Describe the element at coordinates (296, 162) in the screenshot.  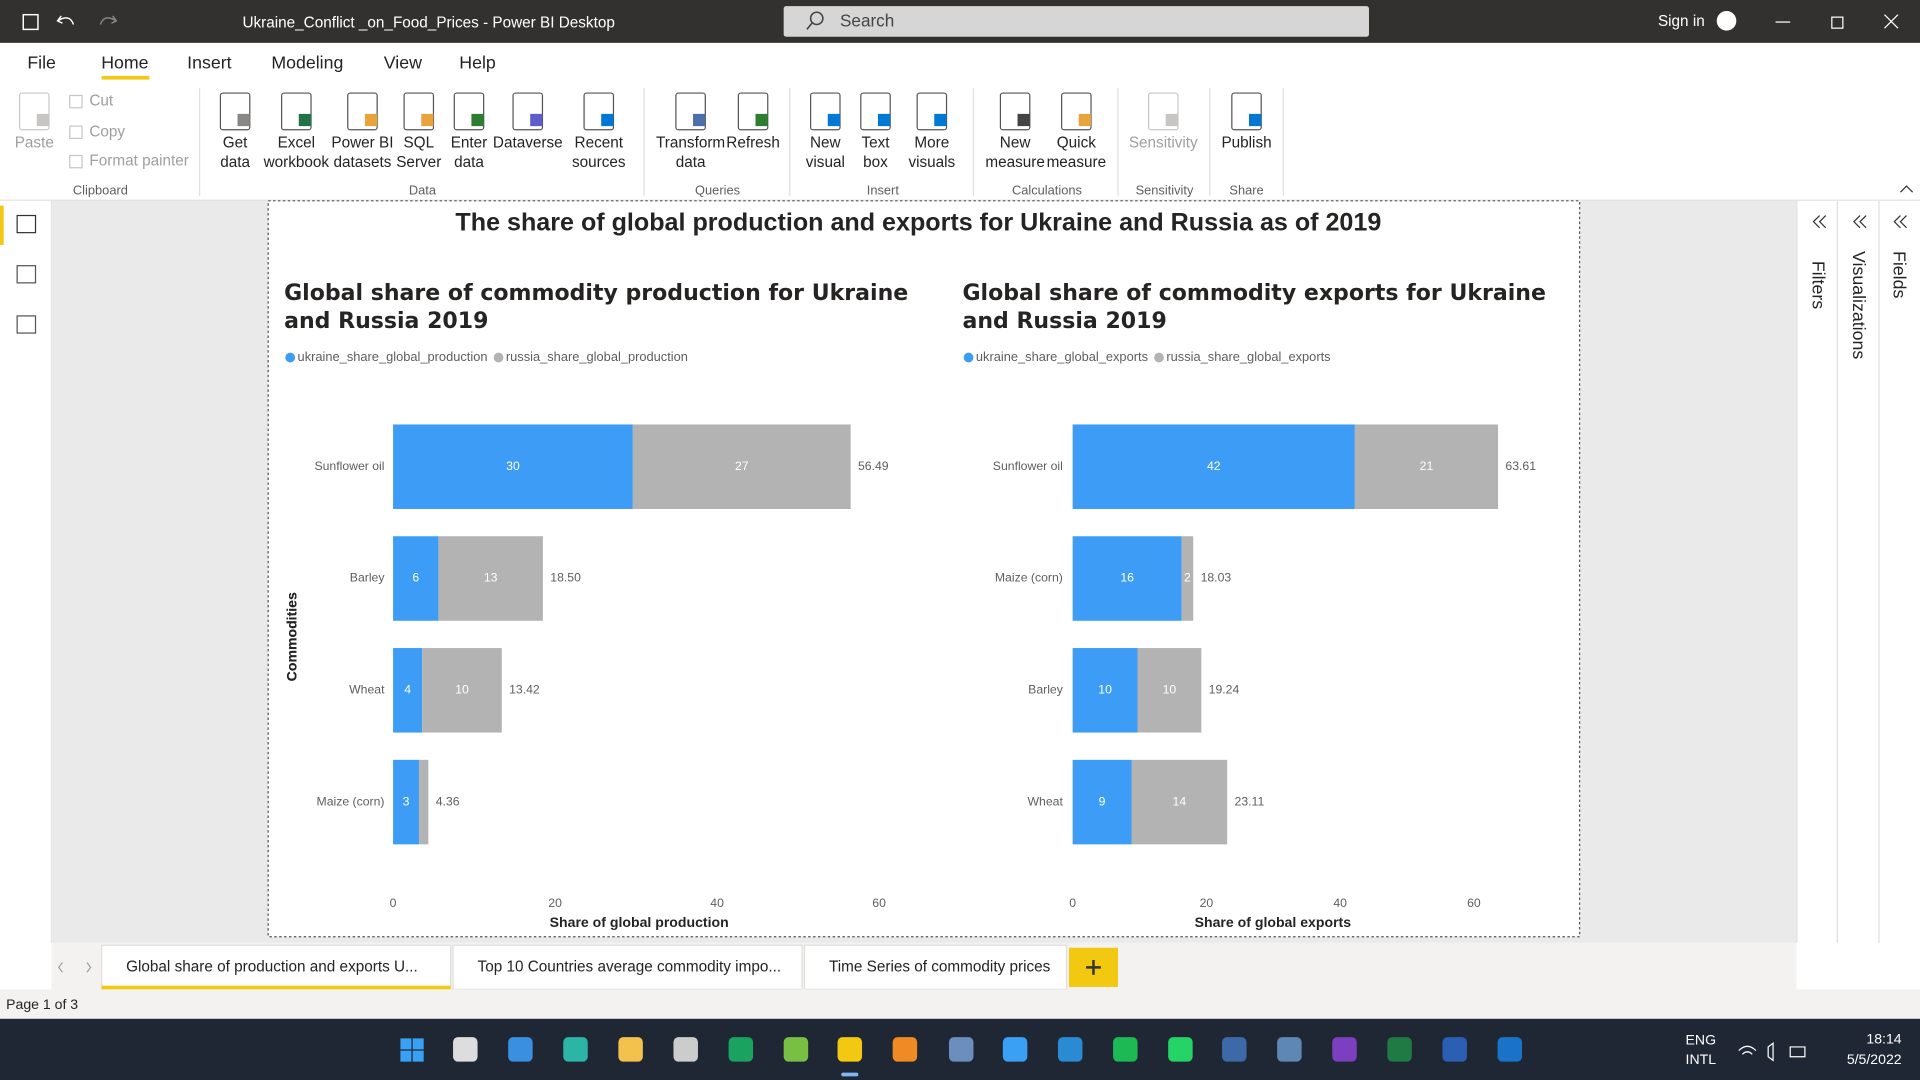
I see `ribbon-button-label: workbook` at that location.